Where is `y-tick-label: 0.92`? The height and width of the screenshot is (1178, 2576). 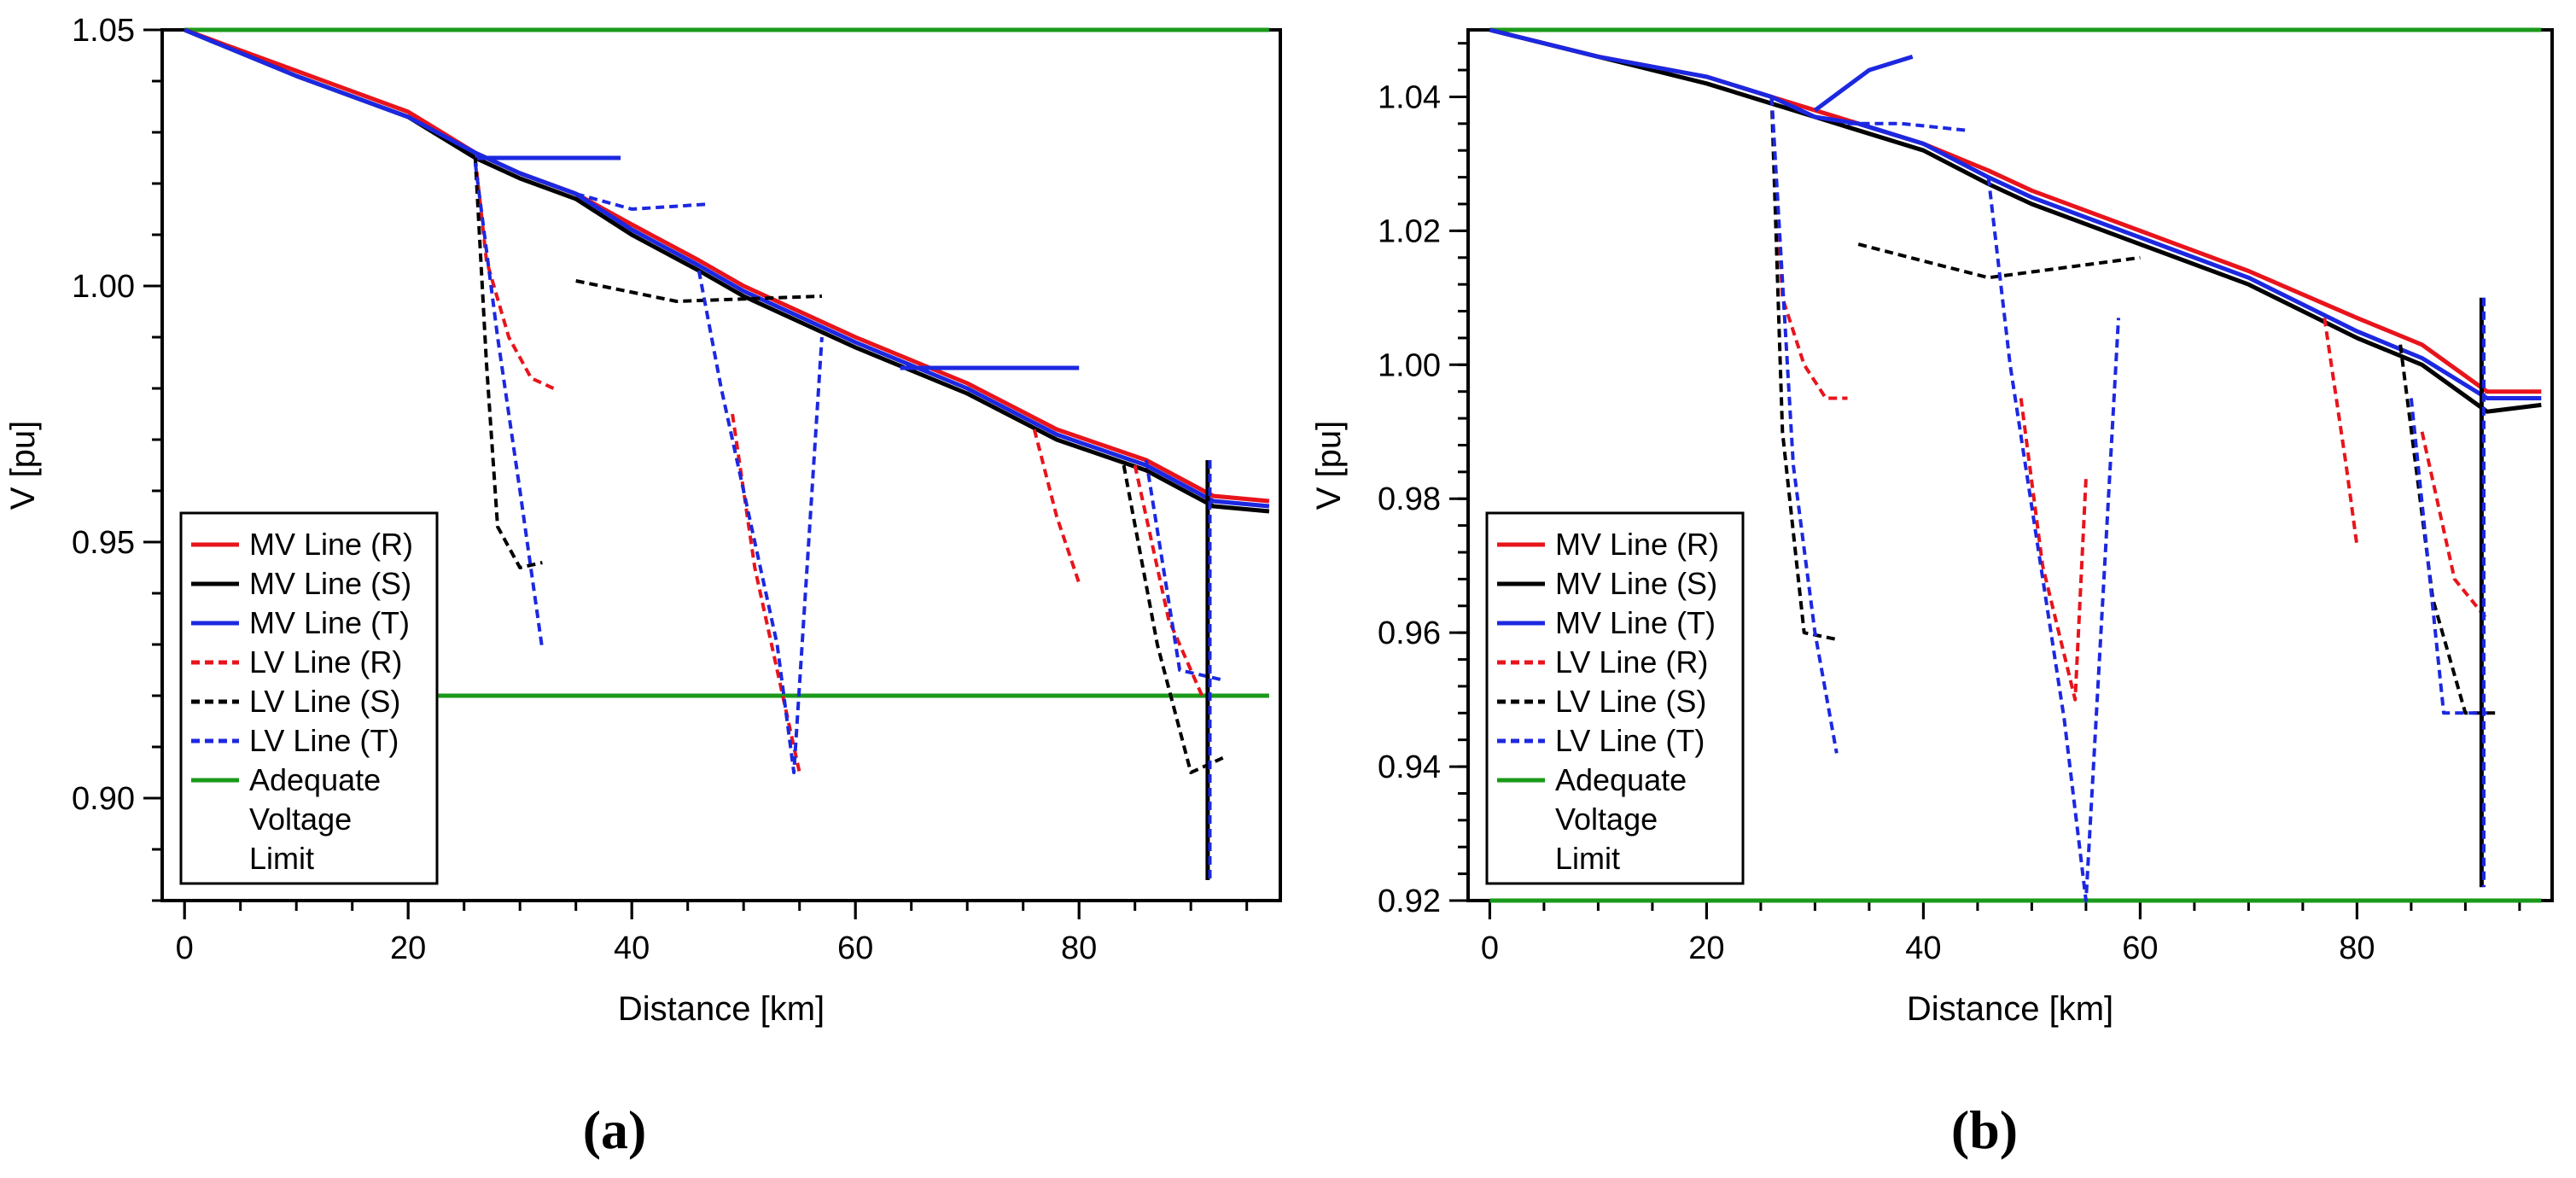 y-tick-label: 0.92 is located at coordinates (1409, 901).